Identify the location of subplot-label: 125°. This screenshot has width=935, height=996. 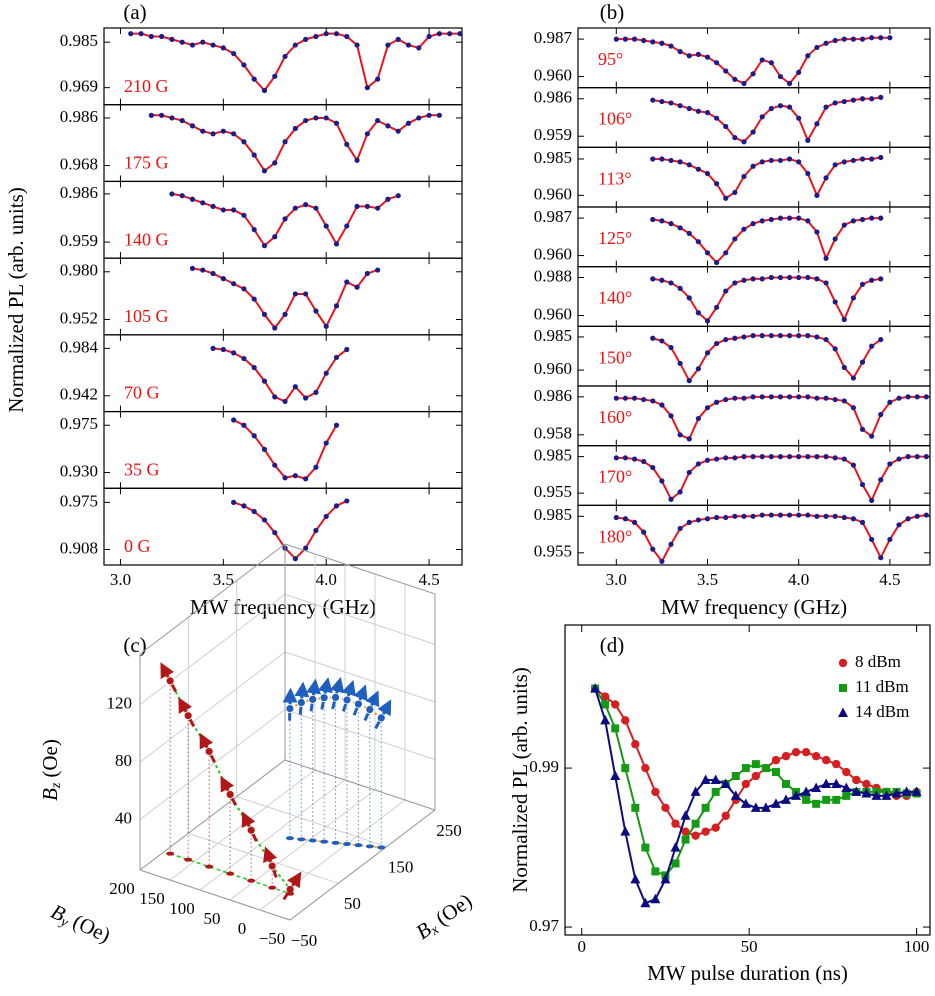
(615, 238).